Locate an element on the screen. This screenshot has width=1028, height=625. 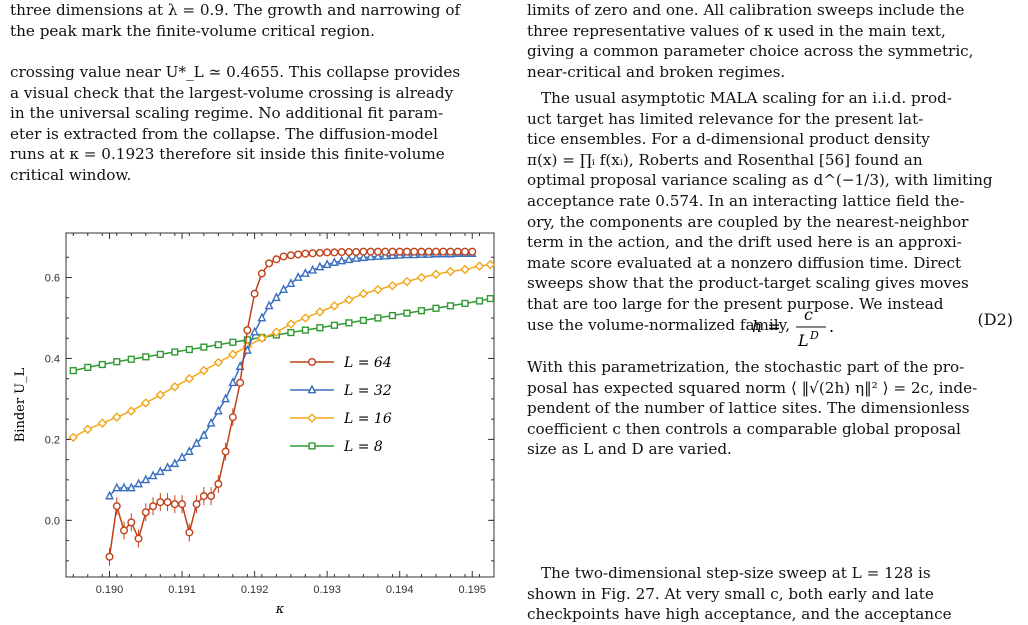
equation-denominator-base: L is located at coordinates (803, 340).